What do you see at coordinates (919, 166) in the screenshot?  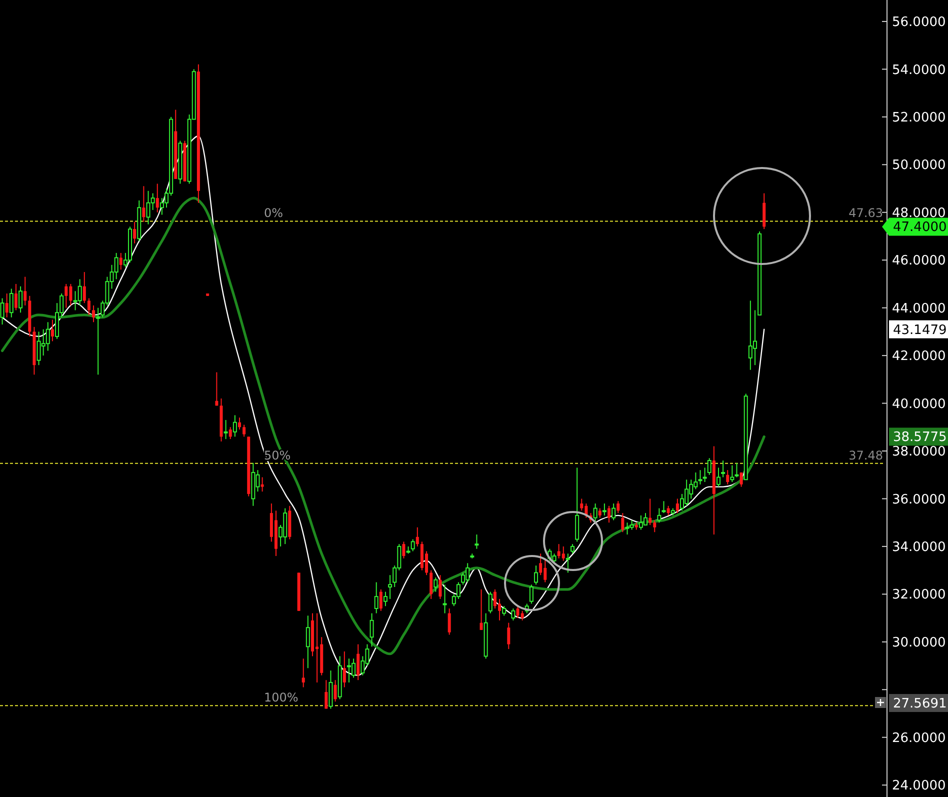 I see `y-tick-label: 50.0000` at bounding box center [919, 166].